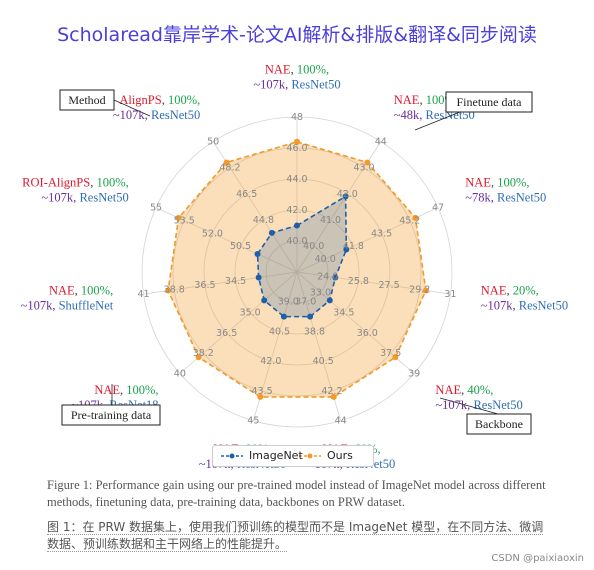  Describe the element at coordinates (140, 100) in the screenshot. I see `axis-method-10: AlignPS` at that location.